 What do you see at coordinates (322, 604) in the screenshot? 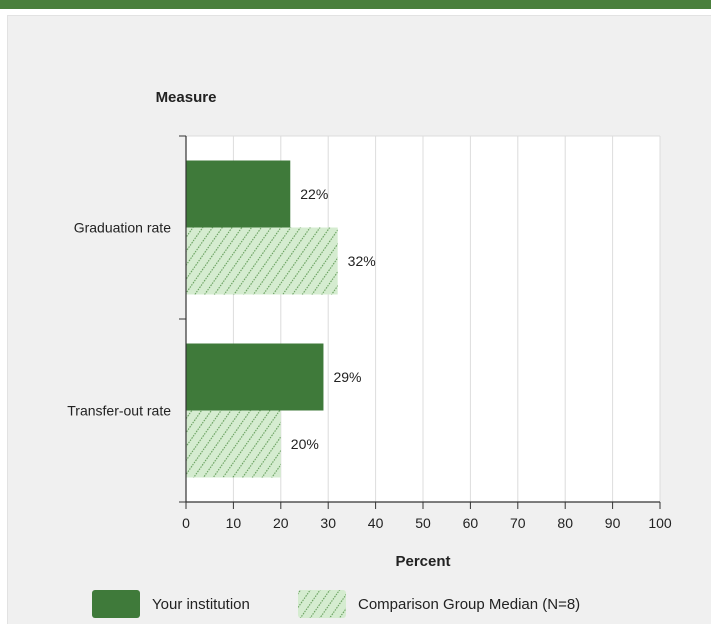
I see `legend-swatch-comparison` at bounding box center [322, 604].